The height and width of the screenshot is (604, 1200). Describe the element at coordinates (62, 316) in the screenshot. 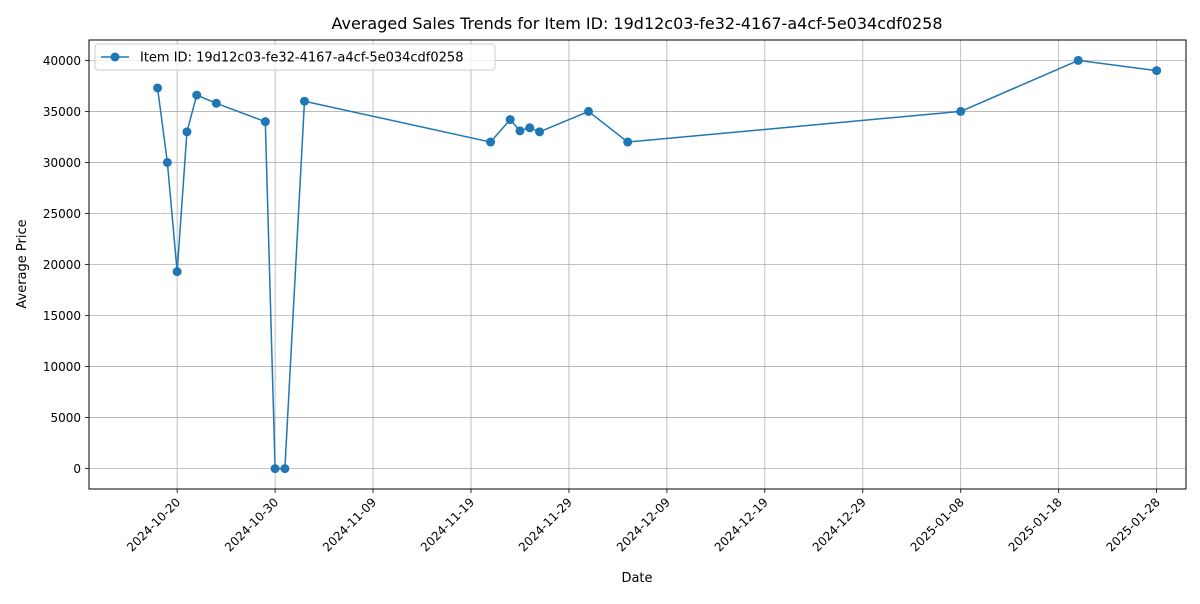

I see `y-tick-label: 15000` at that location.